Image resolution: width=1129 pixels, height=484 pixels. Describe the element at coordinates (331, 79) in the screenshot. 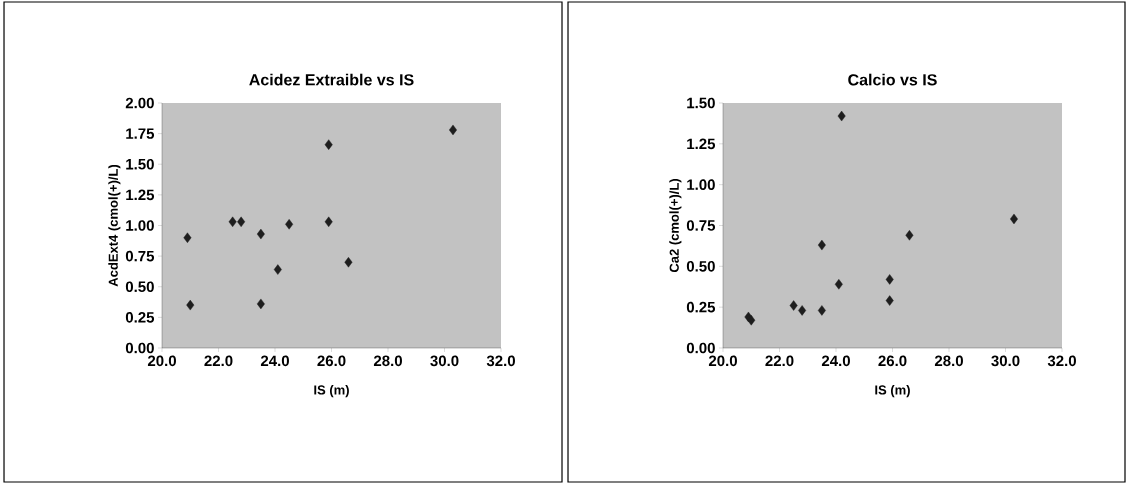

I see `chart-title: Acidez Extraible vs IS` at that location.